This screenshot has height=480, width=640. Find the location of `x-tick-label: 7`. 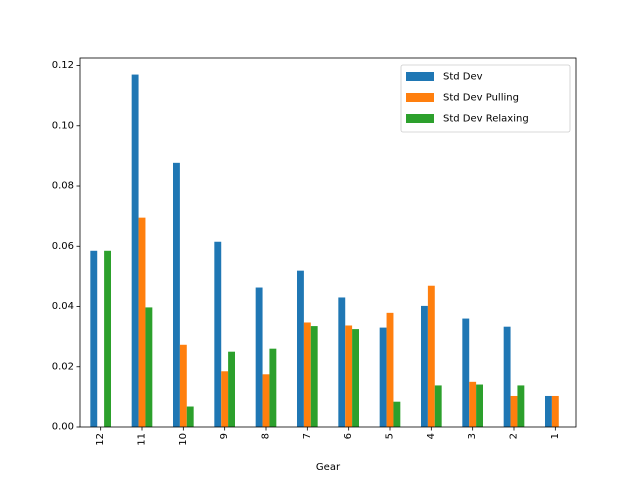

x-tick-label: 7 is located at coordinates (307, 436).